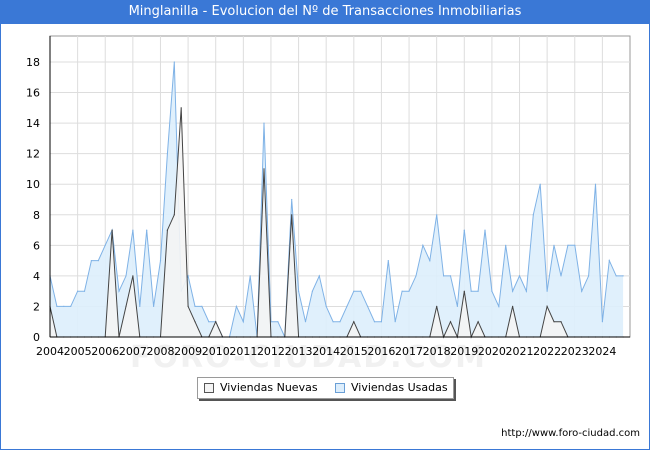 This screenshot has height=450, width=650. Describe the element at coordinates (299, 351) in the screenshot. I see `x-tick-label: 2013` at that location.